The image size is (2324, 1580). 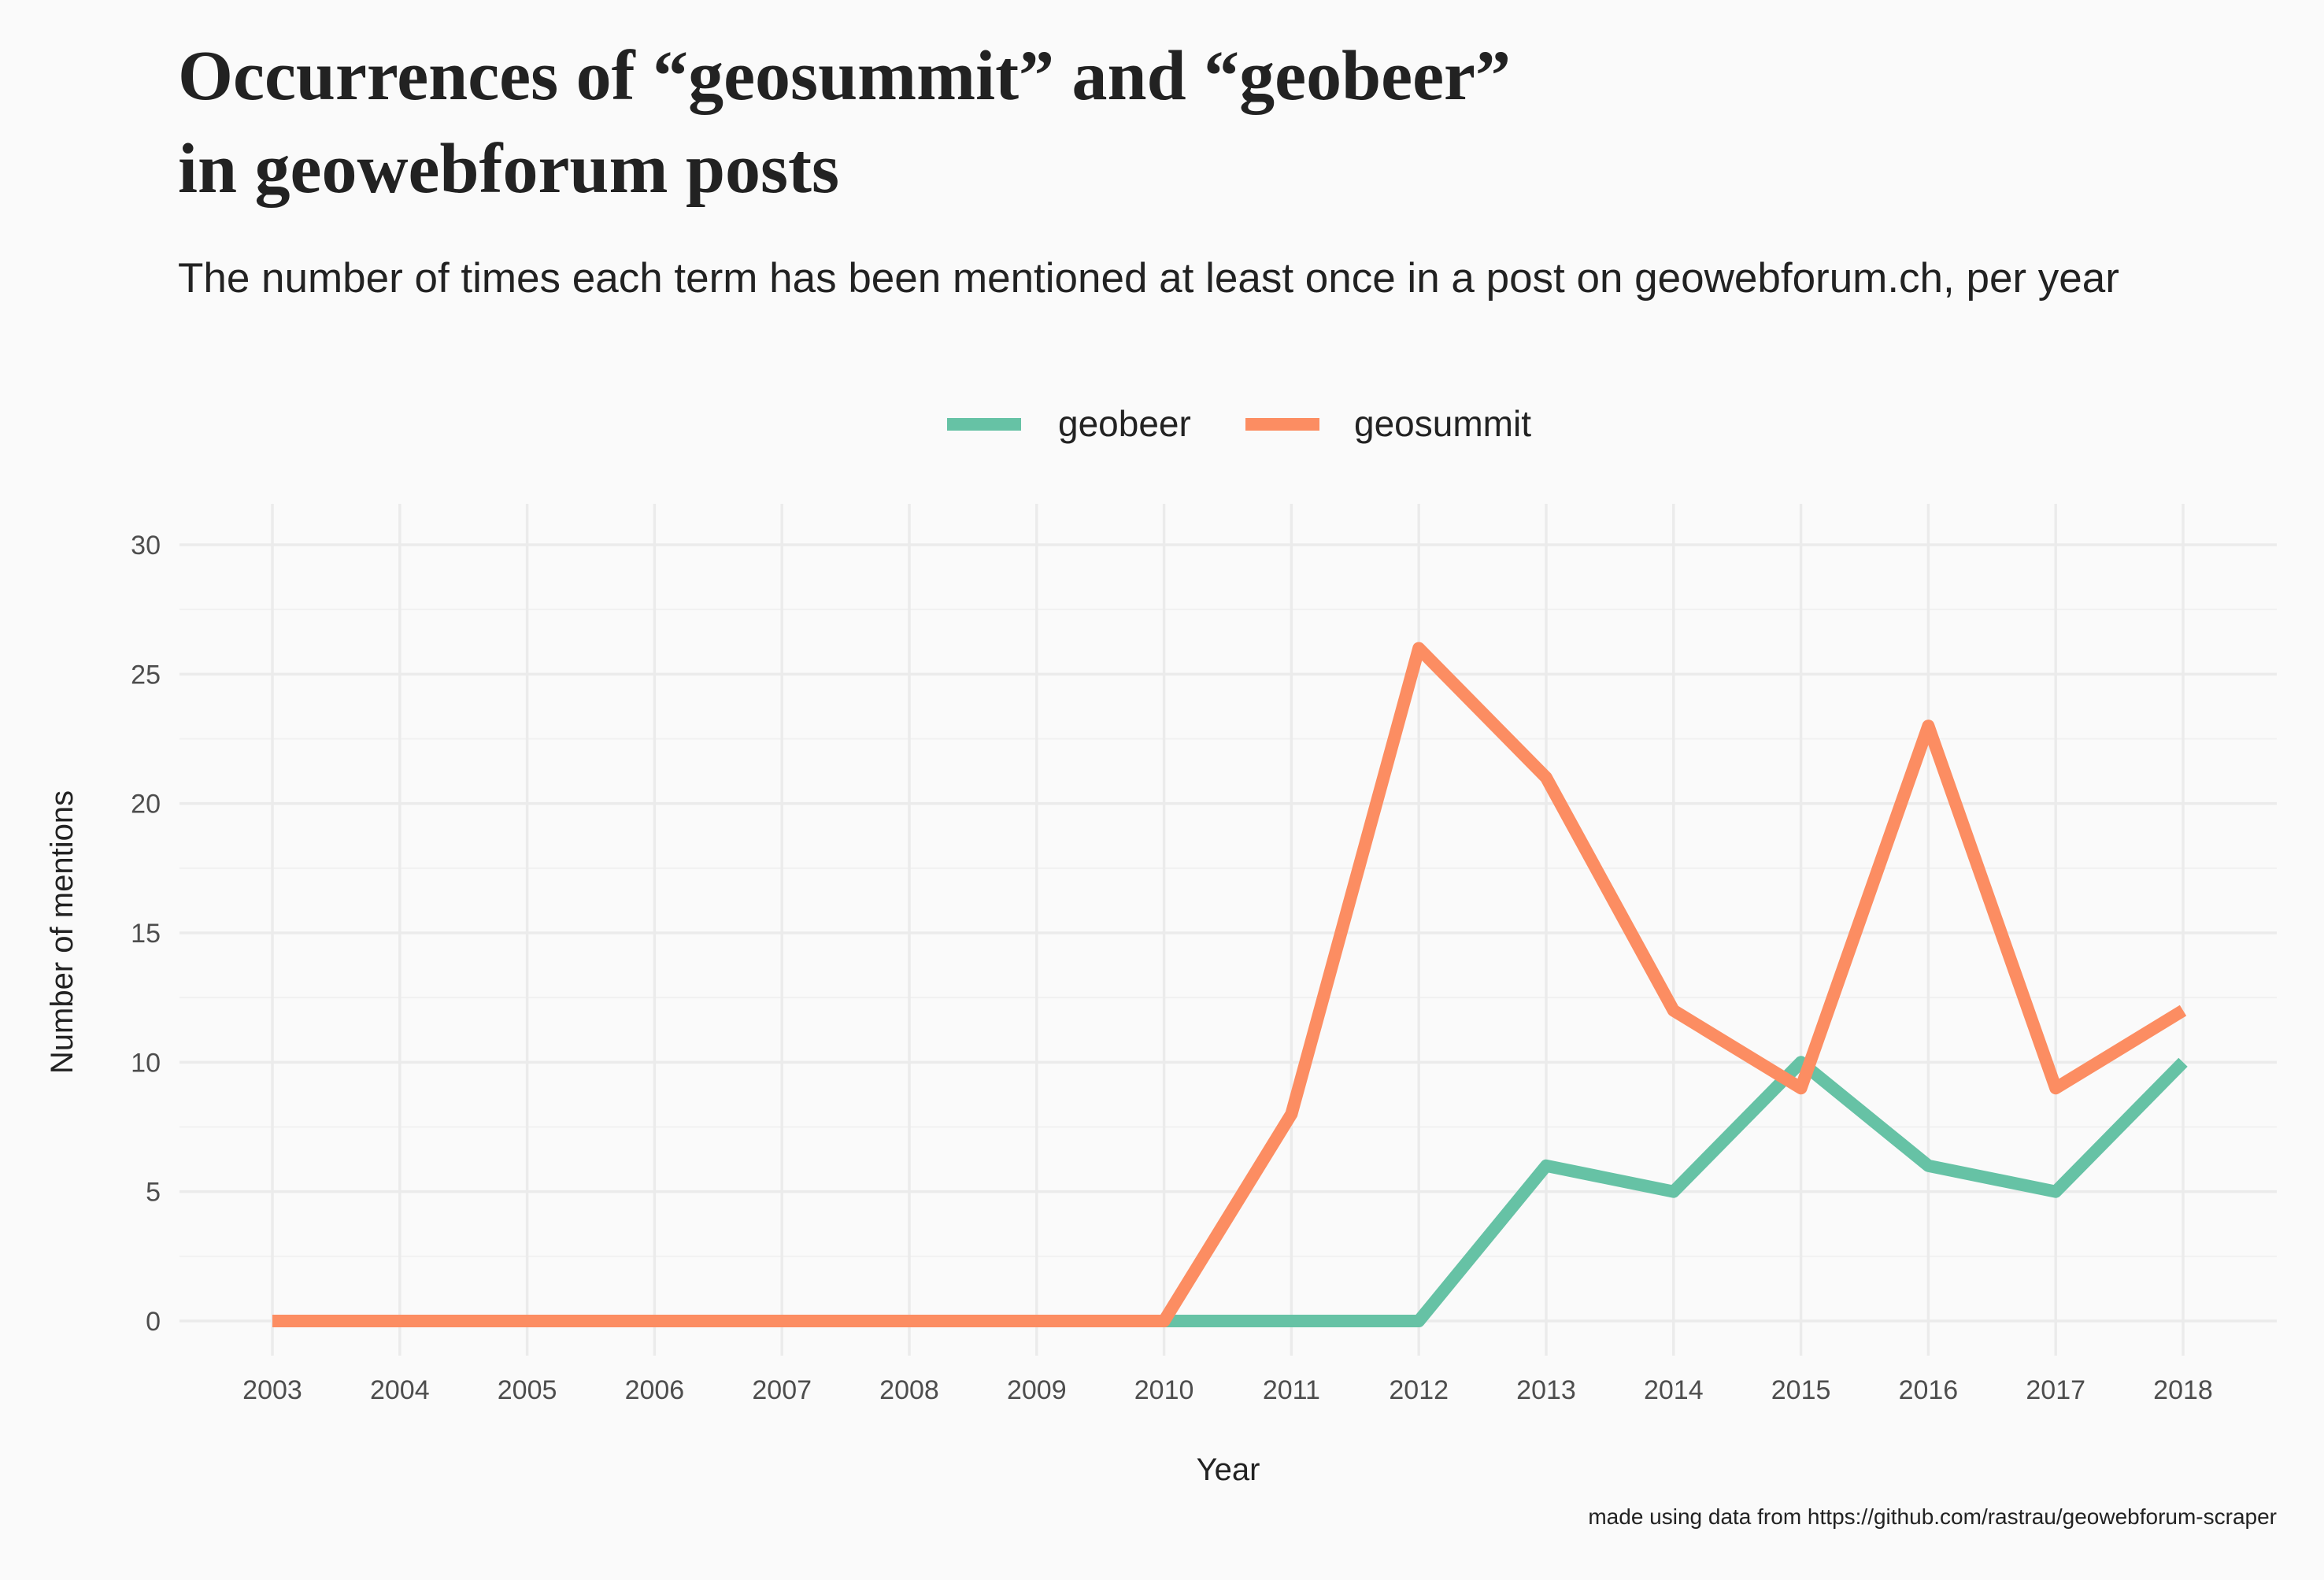 I want to click on x-tick-label: 2003, so click(x=272, y=1390).